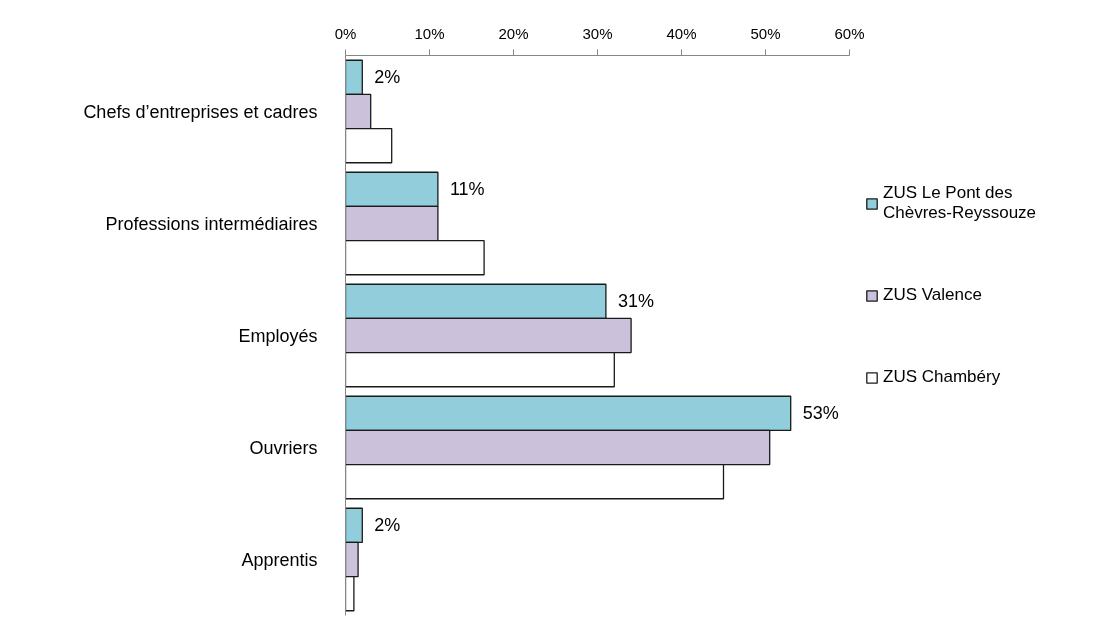 This screenshot has height=619, width=1101. What do you see at coordinates (960, 203) in the screenshot?
I see `legend-label: ZUS Le Pont des Chèvres-Reyssouze` at bounding box center [960, 203].